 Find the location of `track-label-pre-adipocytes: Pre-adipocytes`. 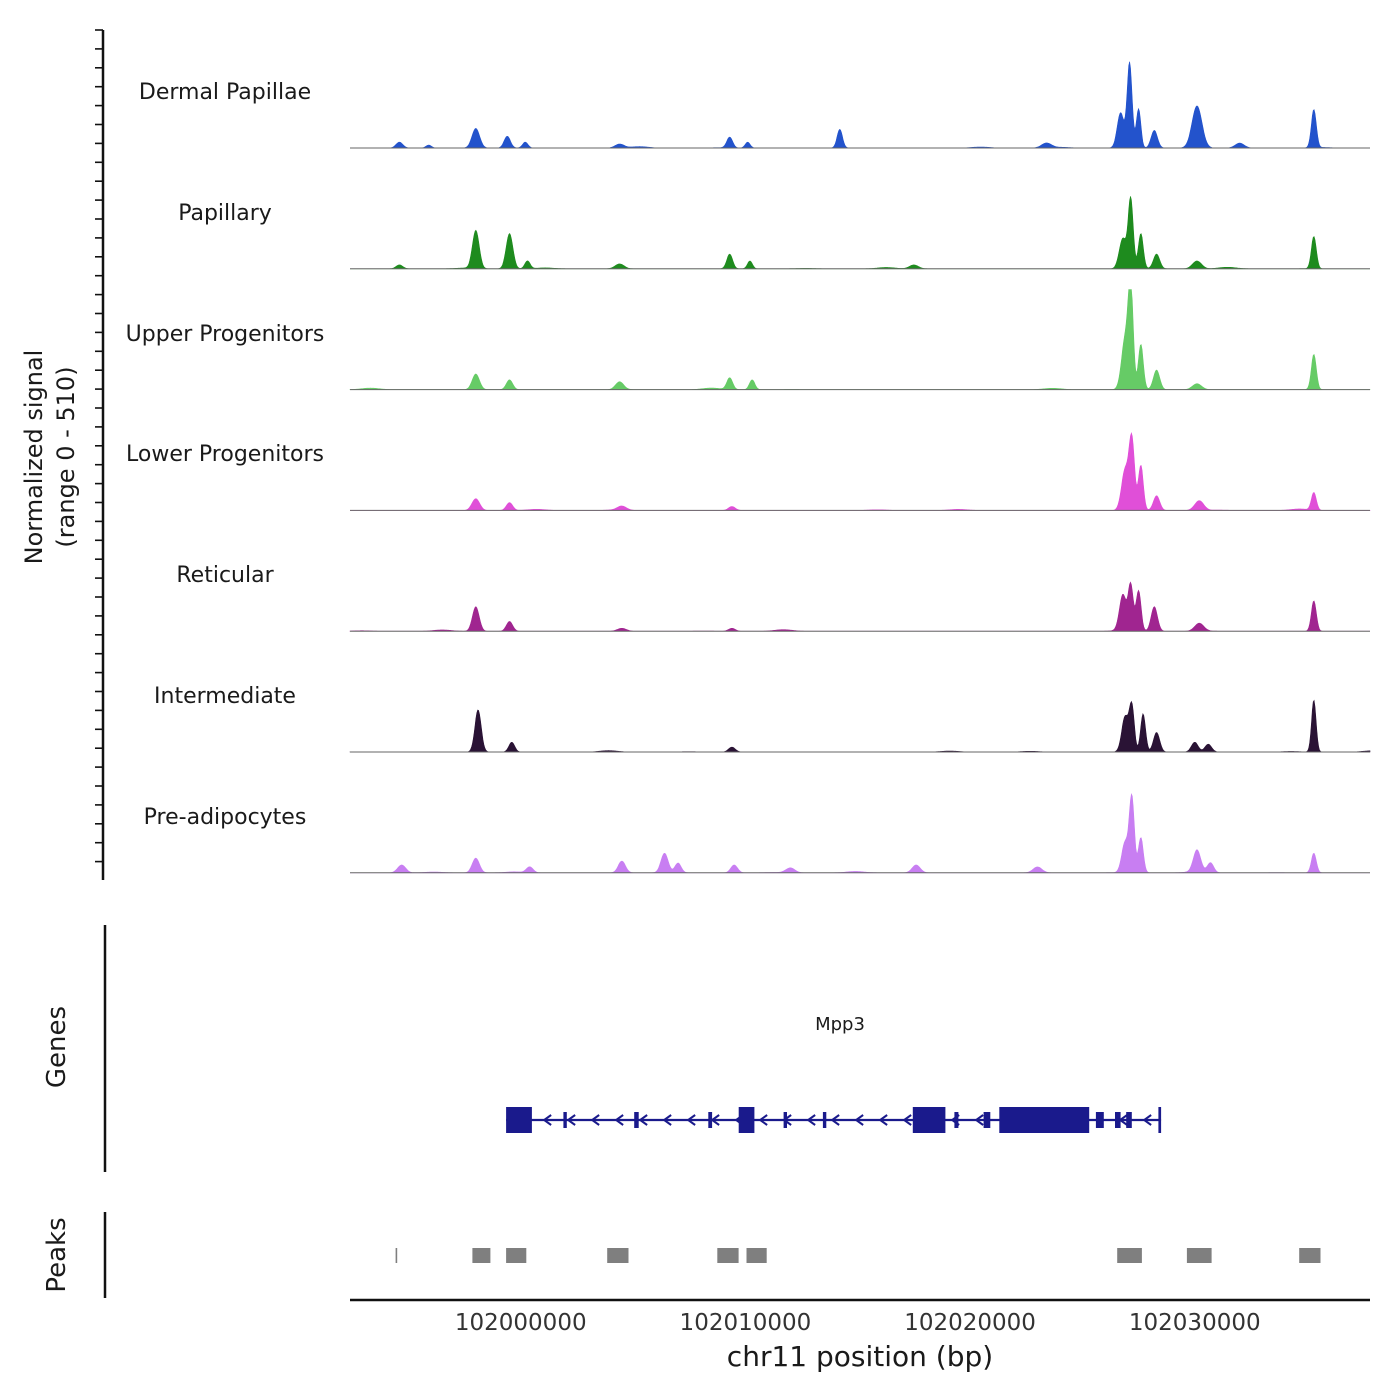

track-label-pre-adipocytes: Pre-adipocytes is located at coordinates (225, 817).